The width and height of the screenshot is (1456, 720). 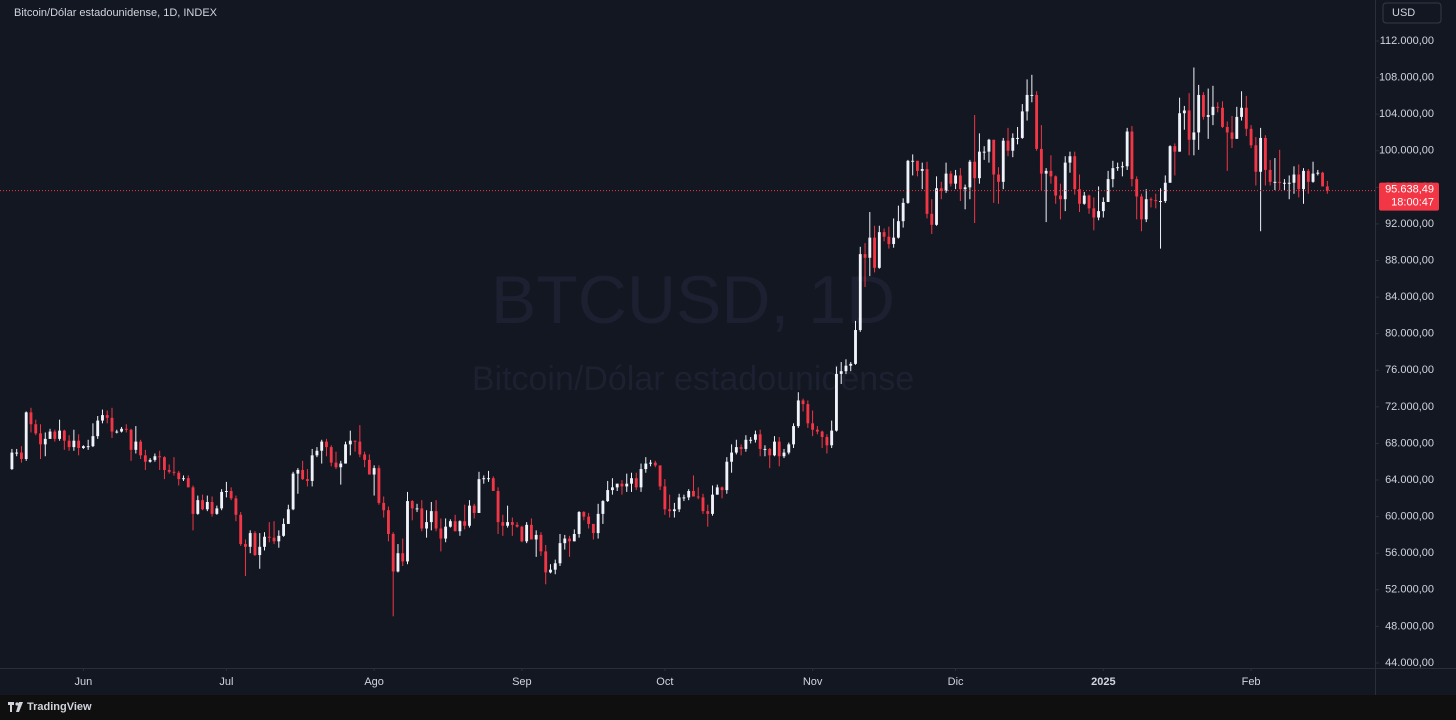 What do you see at coordinates (1409, 407) in the screenshot?
I see `y-tick-label: 72.000,00` at bounding box center [1409, 407].